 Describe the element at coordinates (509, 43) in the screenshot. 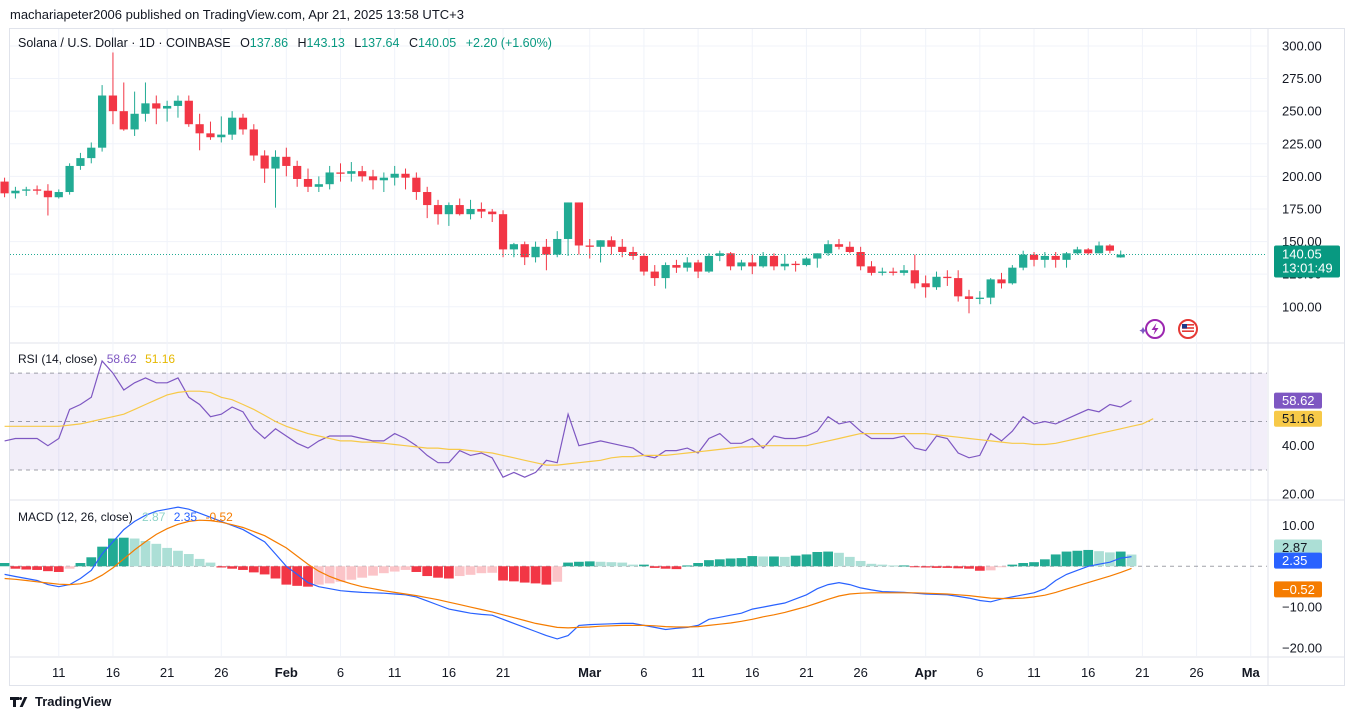

I see `change-value: +2.20 (+1.60%)` at that location.